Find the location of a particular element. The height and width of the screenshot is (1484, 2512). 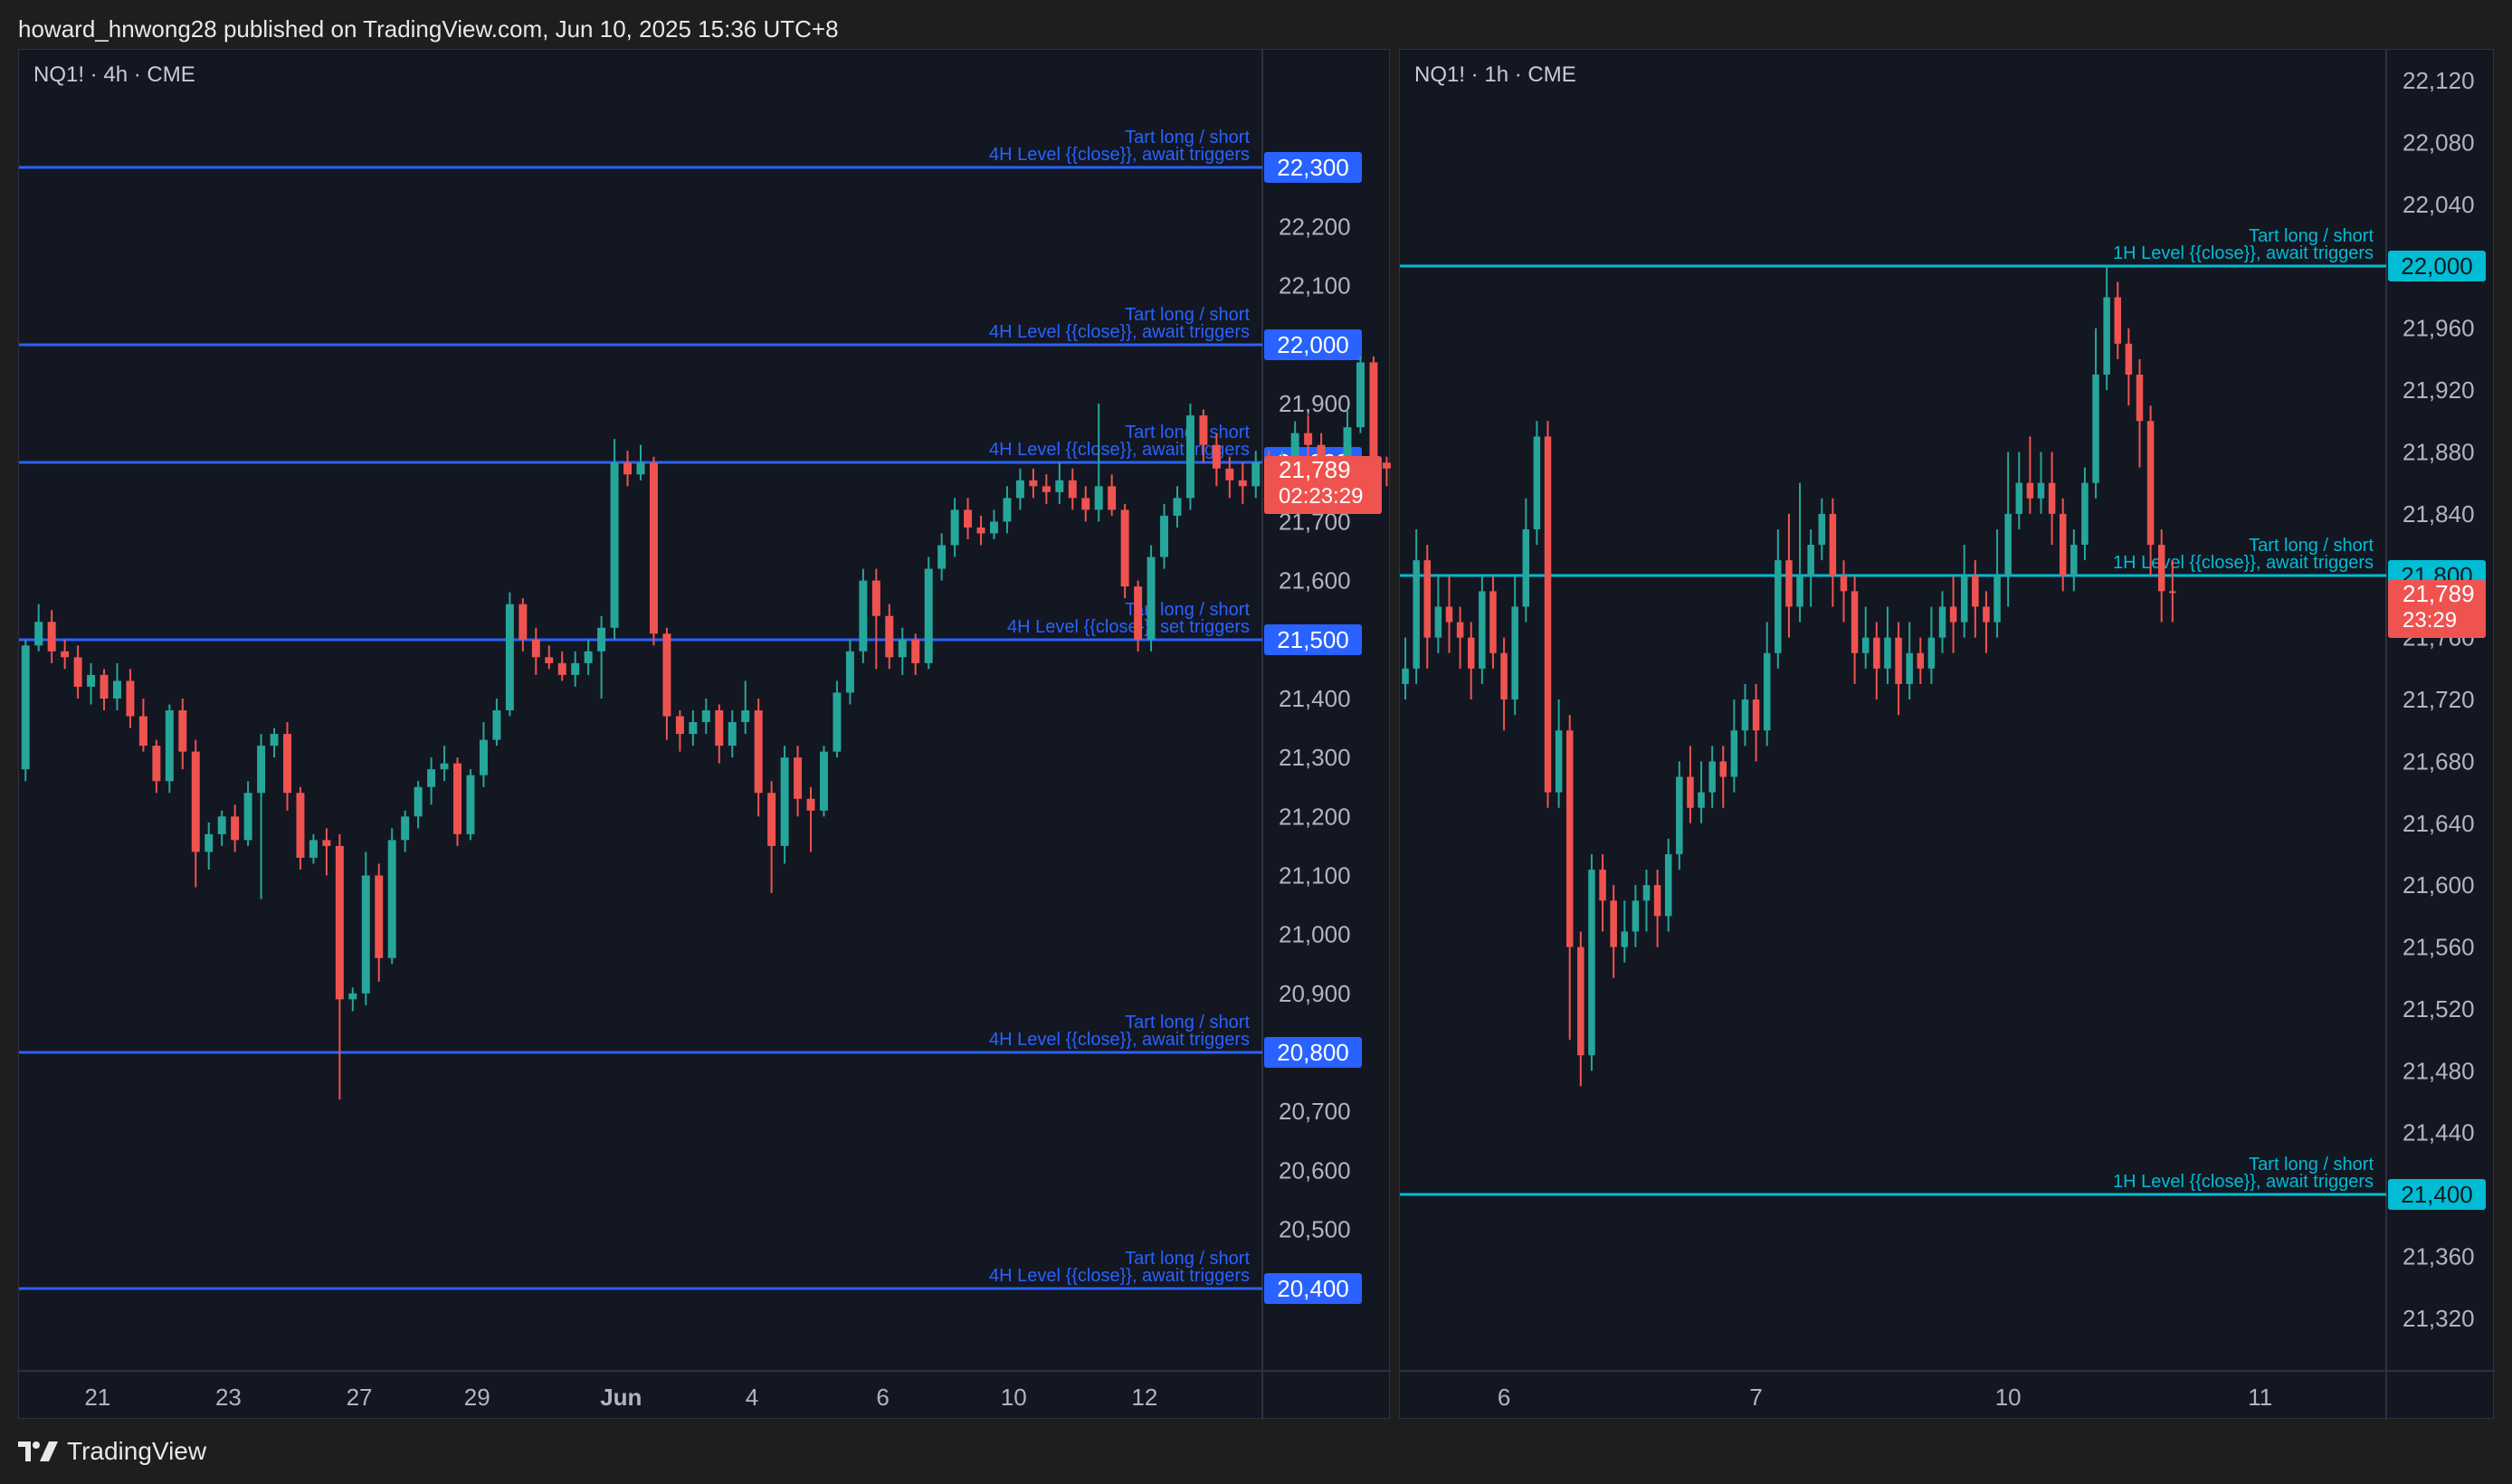

y-tick-label: 20,600 is located at coordinates (1315, 1170).